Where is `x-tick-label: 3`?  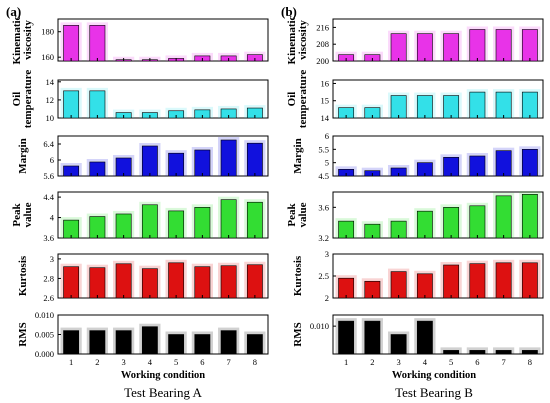 x-tick-label: 3 is located at coordinates (399, 362).